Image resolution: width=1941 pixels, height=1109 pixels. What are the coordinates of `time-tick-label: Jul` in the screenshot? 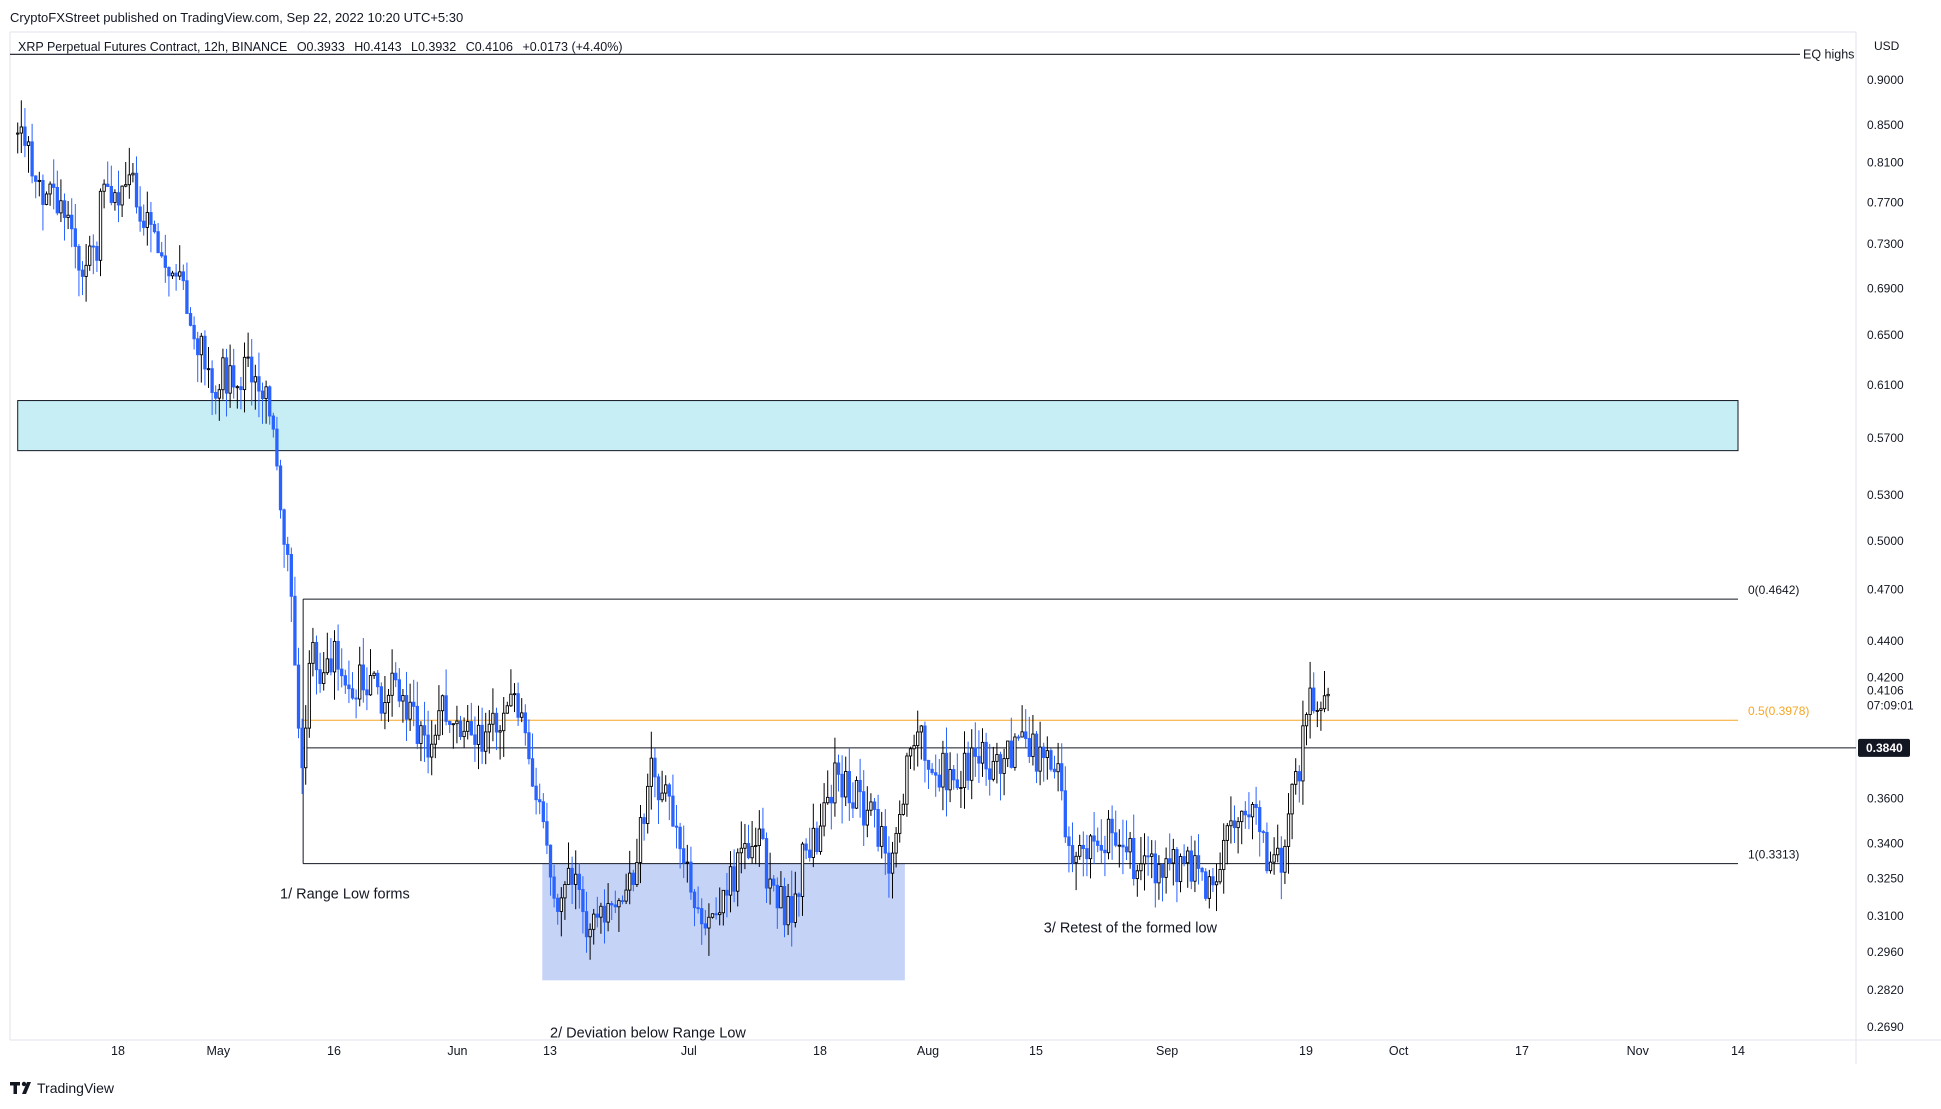 It's located at (689, 1051).